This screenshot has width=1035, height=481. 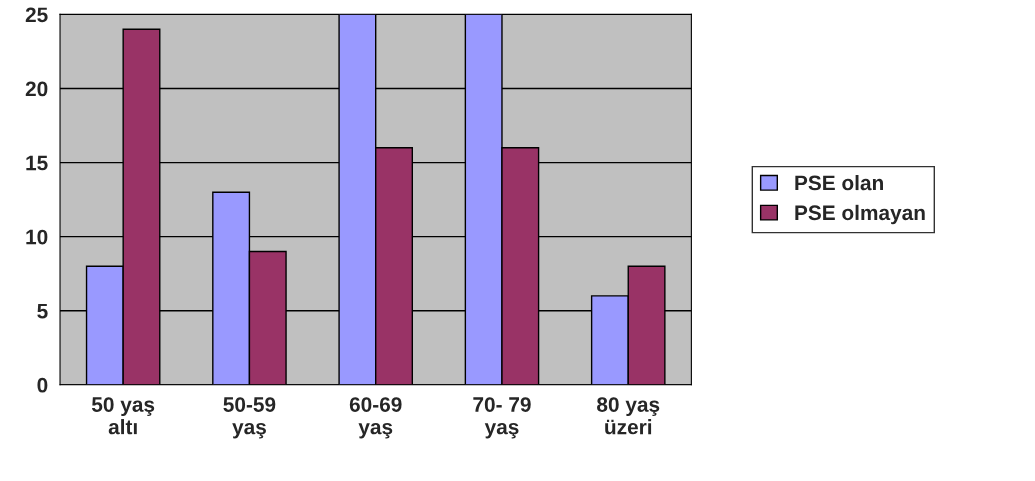 I want to click on x-tick-label: 70- 79 yaş, so click(x=502, y=418).